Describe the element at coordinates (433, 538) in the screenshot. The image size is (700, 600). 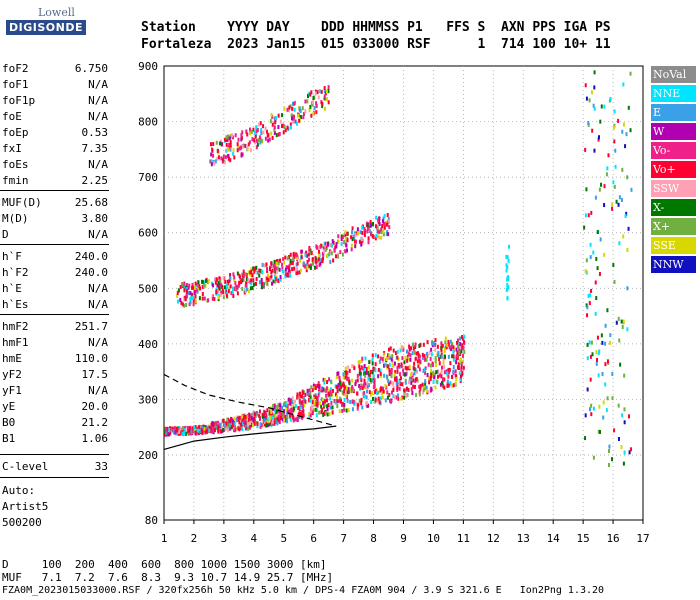
I see `x-tick-label: 10` at that location.